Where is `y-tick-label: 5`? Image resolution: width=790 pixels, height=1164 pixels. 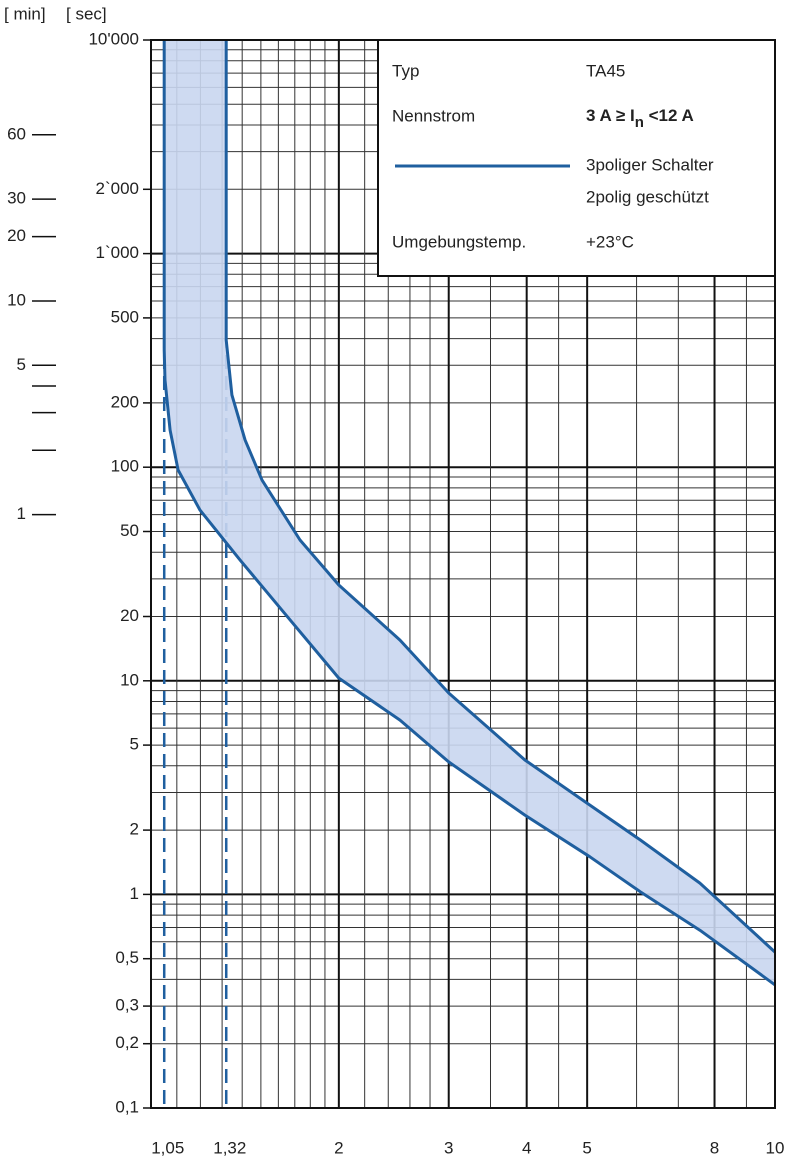
y-tick-label: 5 is located at coordinates (134, 744).